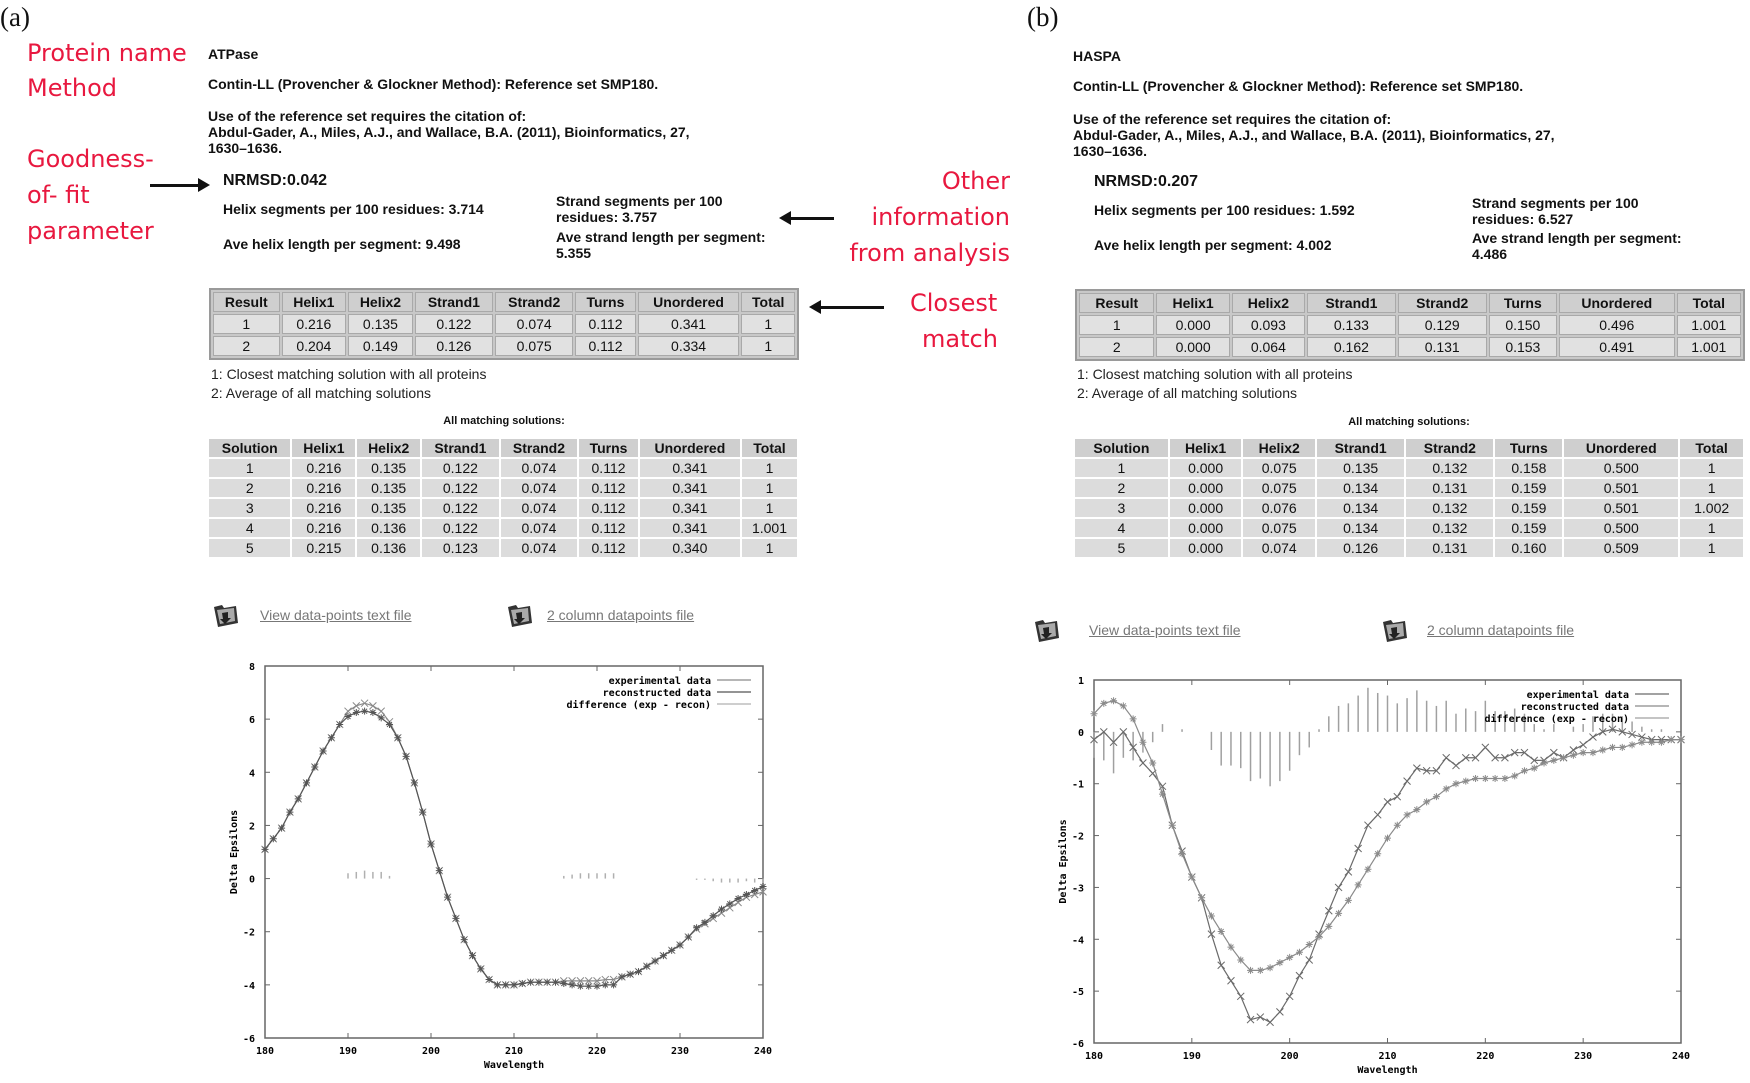  What do you see at coordinates (1224, 210) in the screenshot?
I see `helix-segments: Helix segments per 100 residues: 1.592` at bounding box center [1224, 210].